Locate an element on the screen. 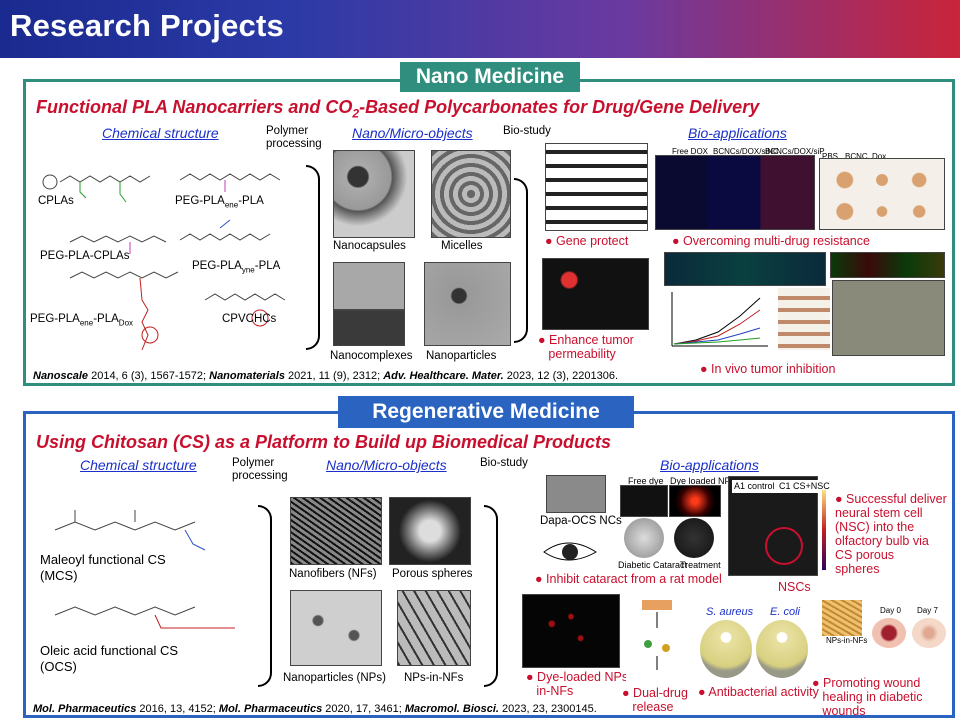  nano-col-objects: Nano/Micro-objects is located at coordinates (412, 133).